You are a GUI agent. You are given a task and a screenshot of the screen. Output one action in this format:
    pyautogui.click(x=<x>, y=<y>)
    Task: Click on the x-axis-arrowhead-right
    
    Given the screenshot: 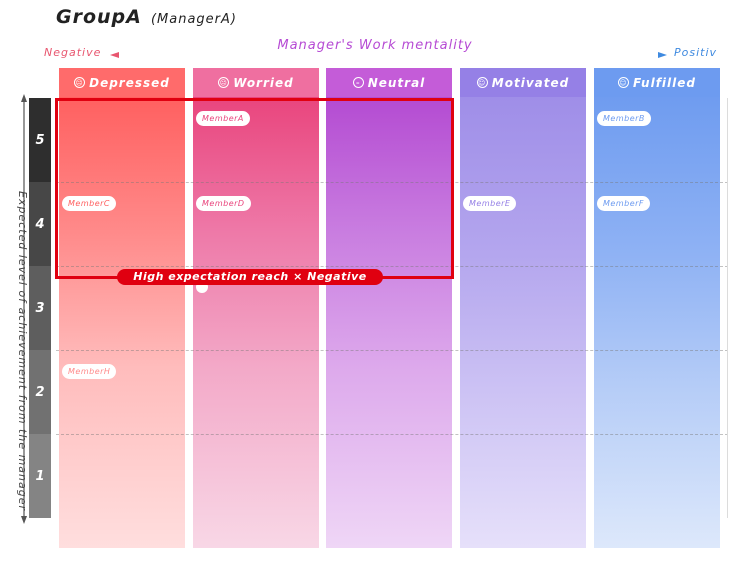 What is the action you would take?
    pyautogui.click(x=662, y=55)
    